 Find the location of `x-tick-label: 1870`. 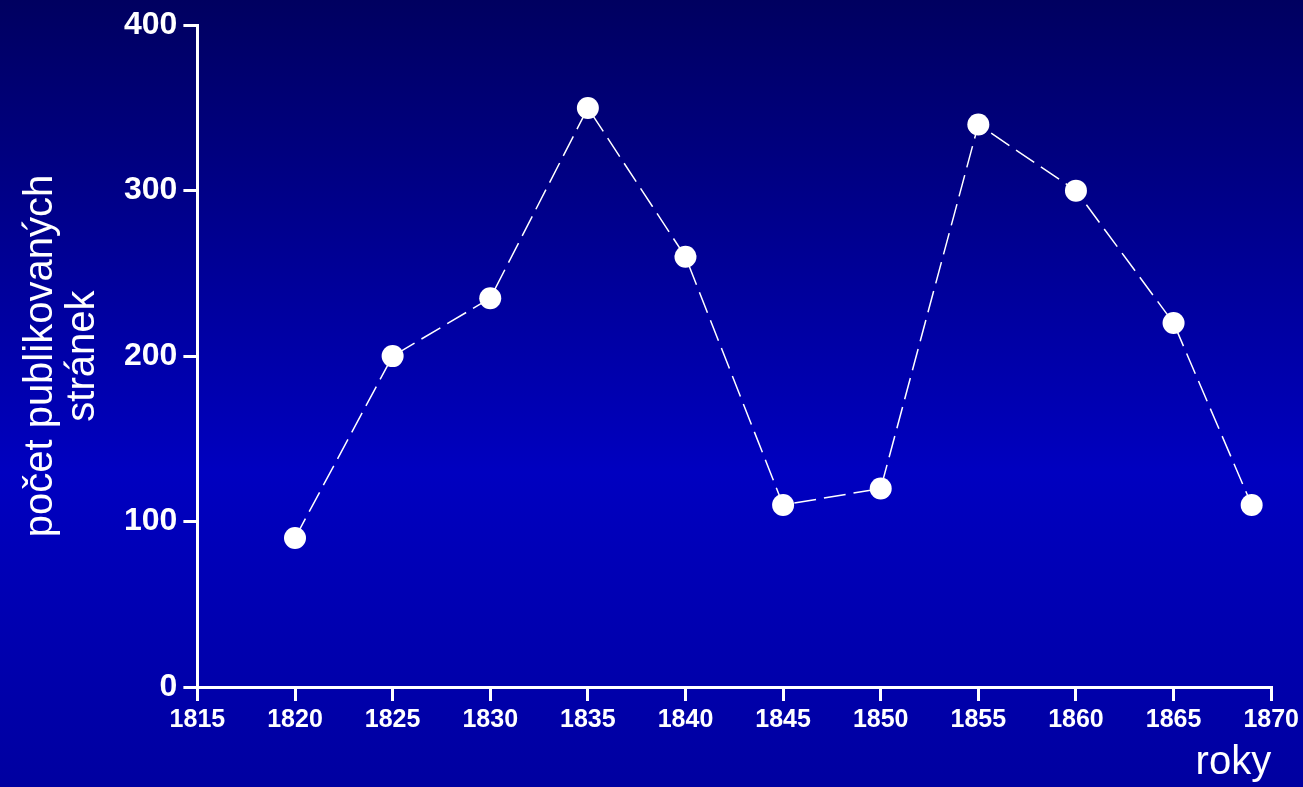

x-tick-label: 1870 is located at coordinates (1271, 717).